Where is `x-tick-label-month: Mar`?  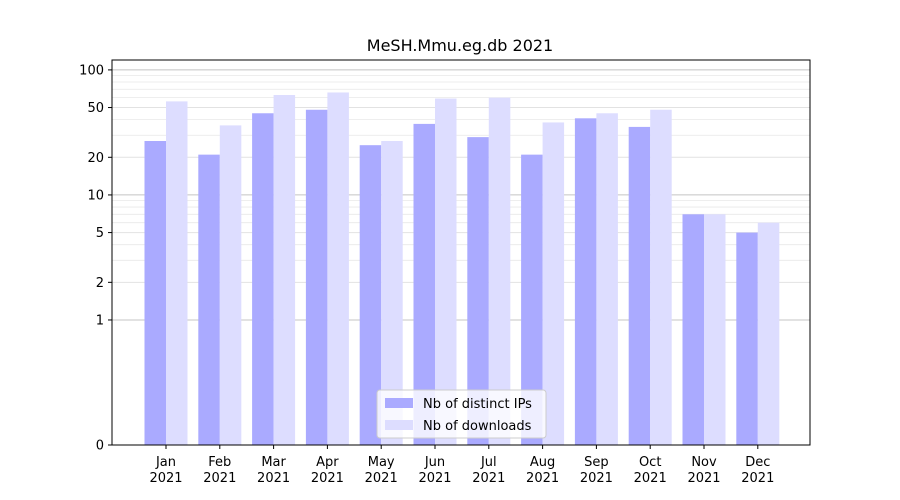 x-tick-label-month: Mar is located at coordinates (273, 462).